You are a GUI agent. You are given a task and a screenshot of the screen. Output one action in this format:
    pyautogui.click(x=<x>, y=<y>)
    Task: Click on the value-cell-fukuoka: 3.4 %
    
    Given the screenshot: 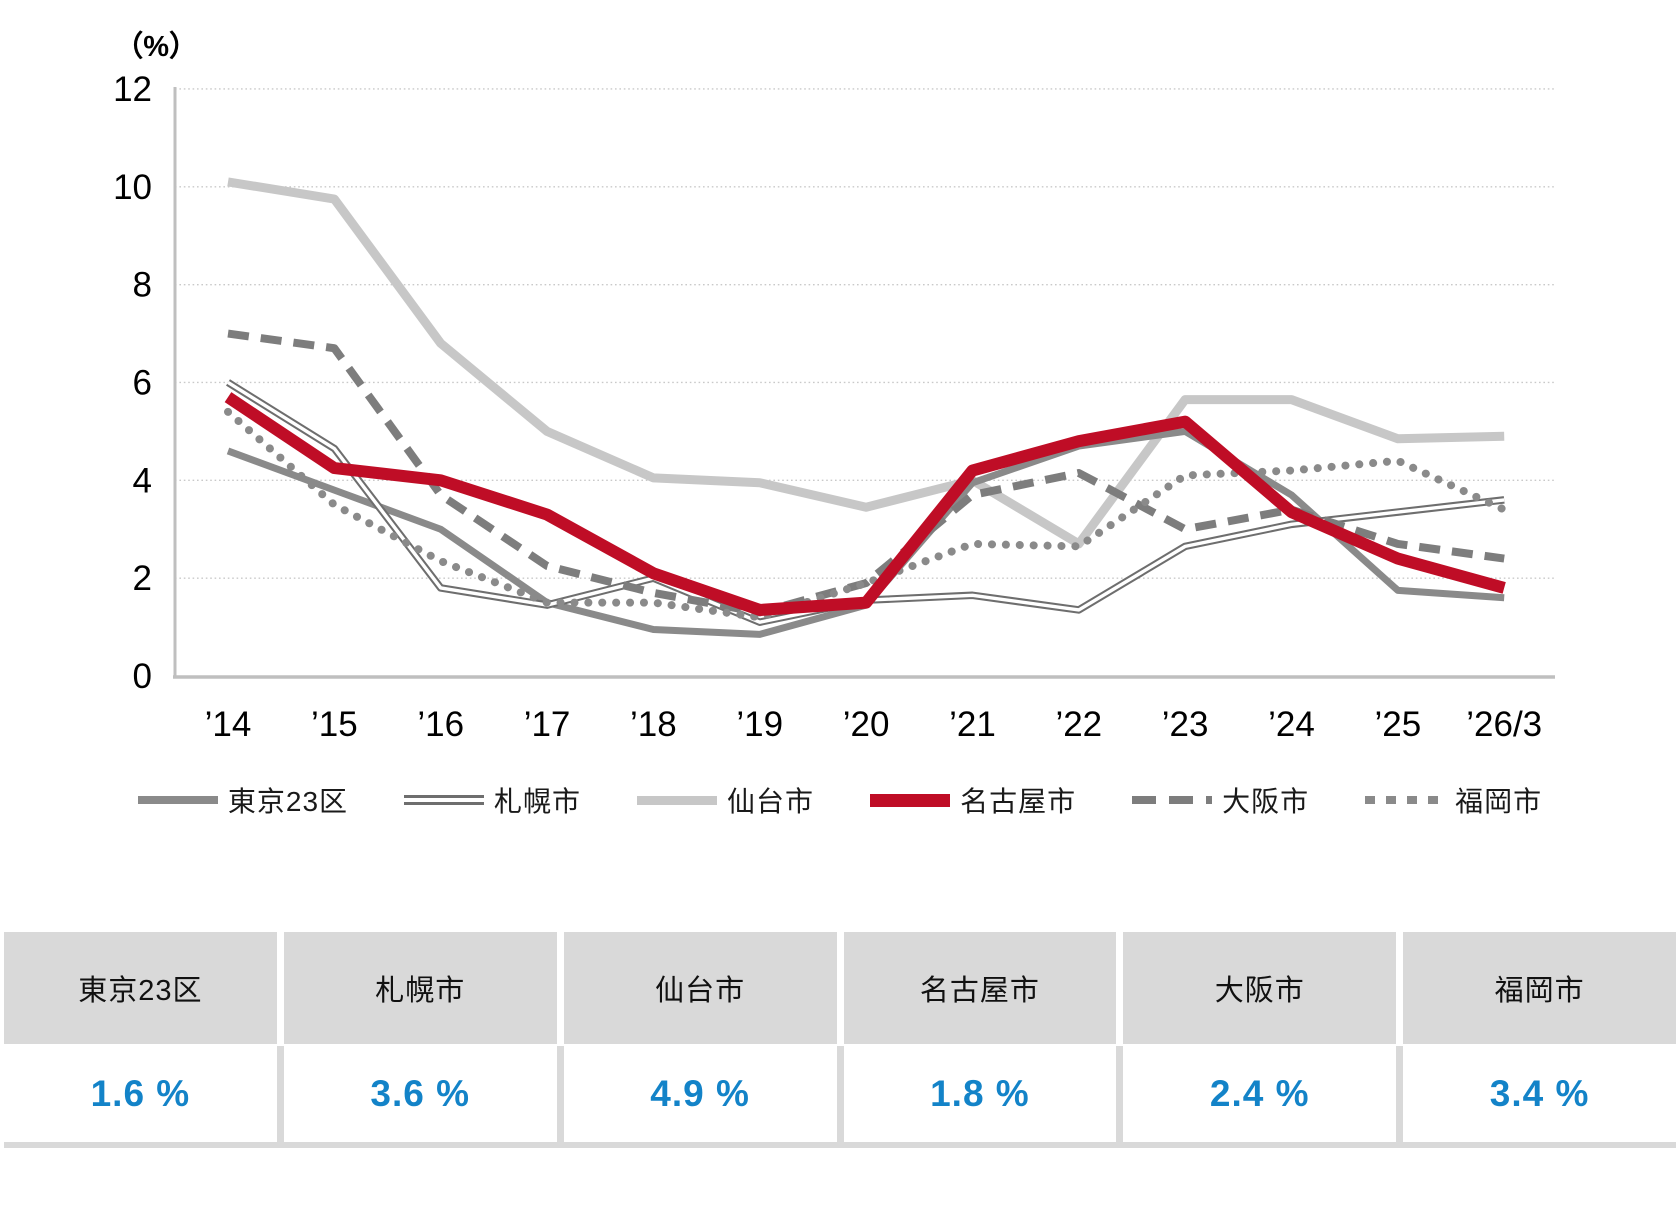 What is the action you would take?
    pyautogui.click(x=1539, y=1094)
    